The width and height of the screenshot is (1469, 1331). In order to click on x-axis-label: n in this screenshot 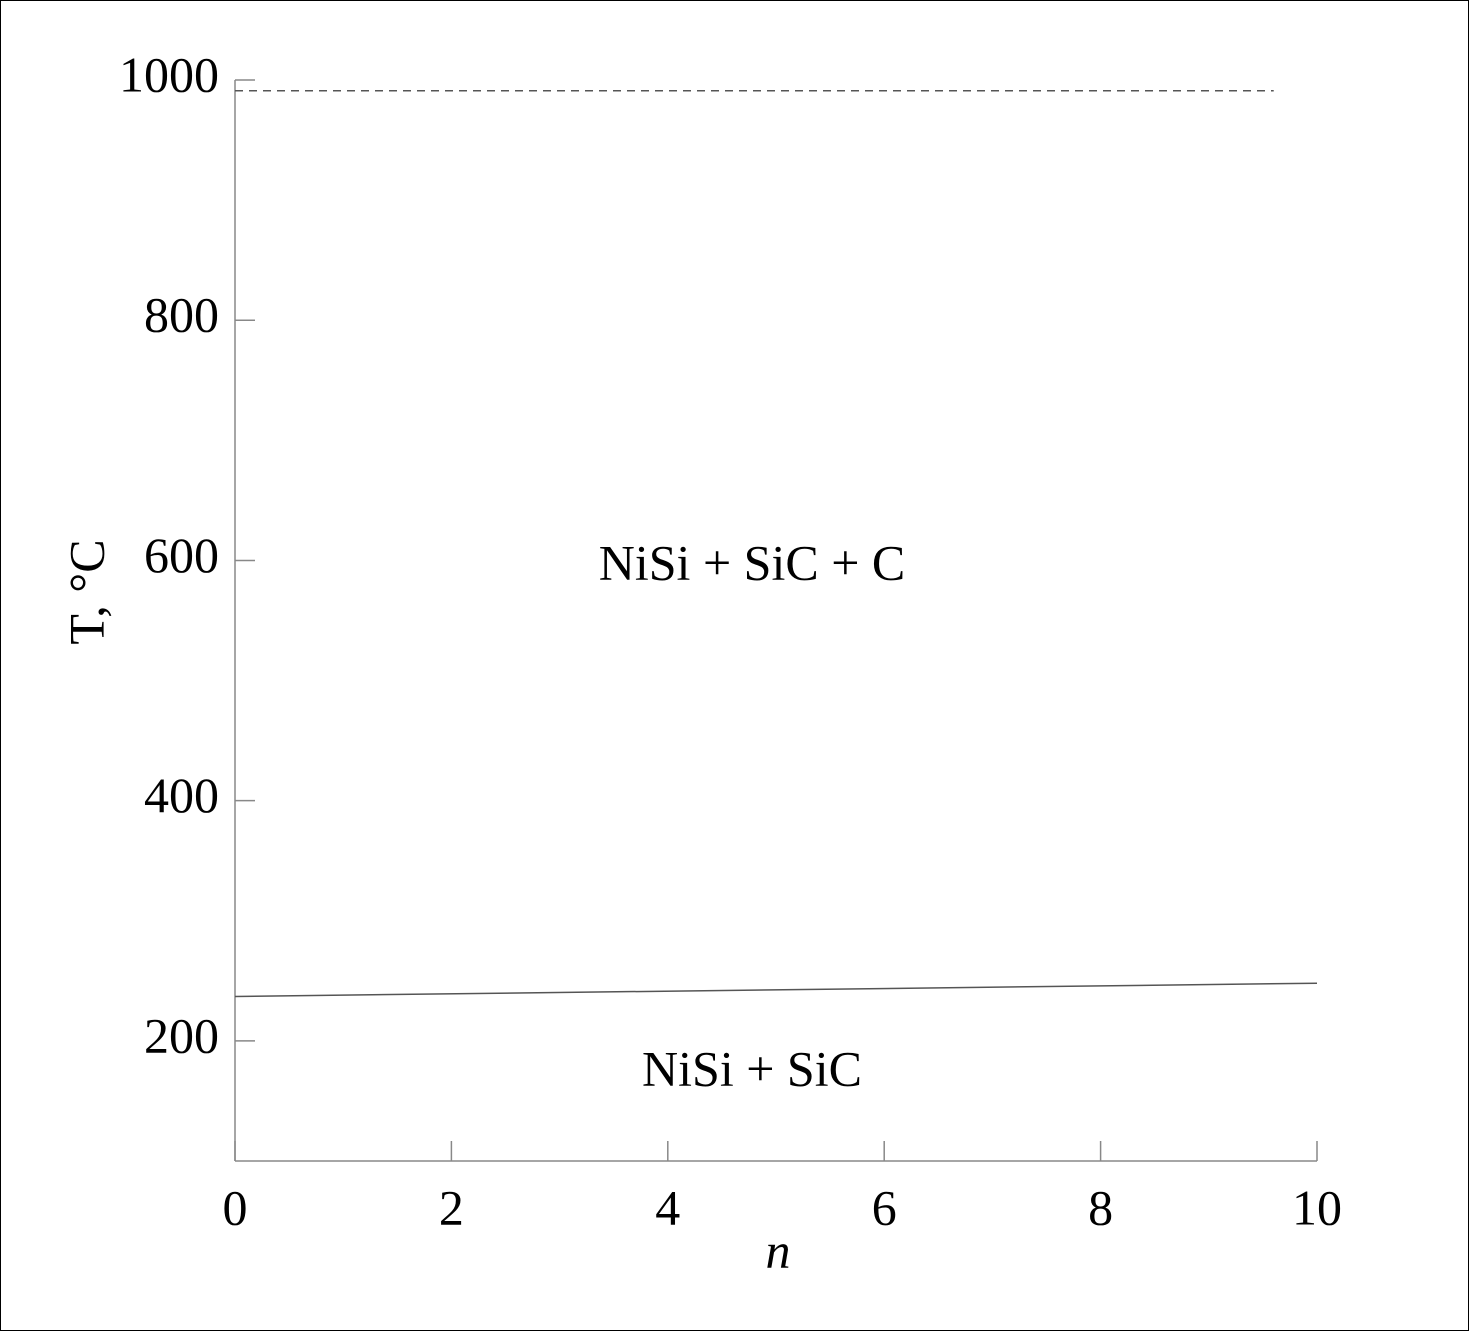, I will do `click(778, 1250)`.